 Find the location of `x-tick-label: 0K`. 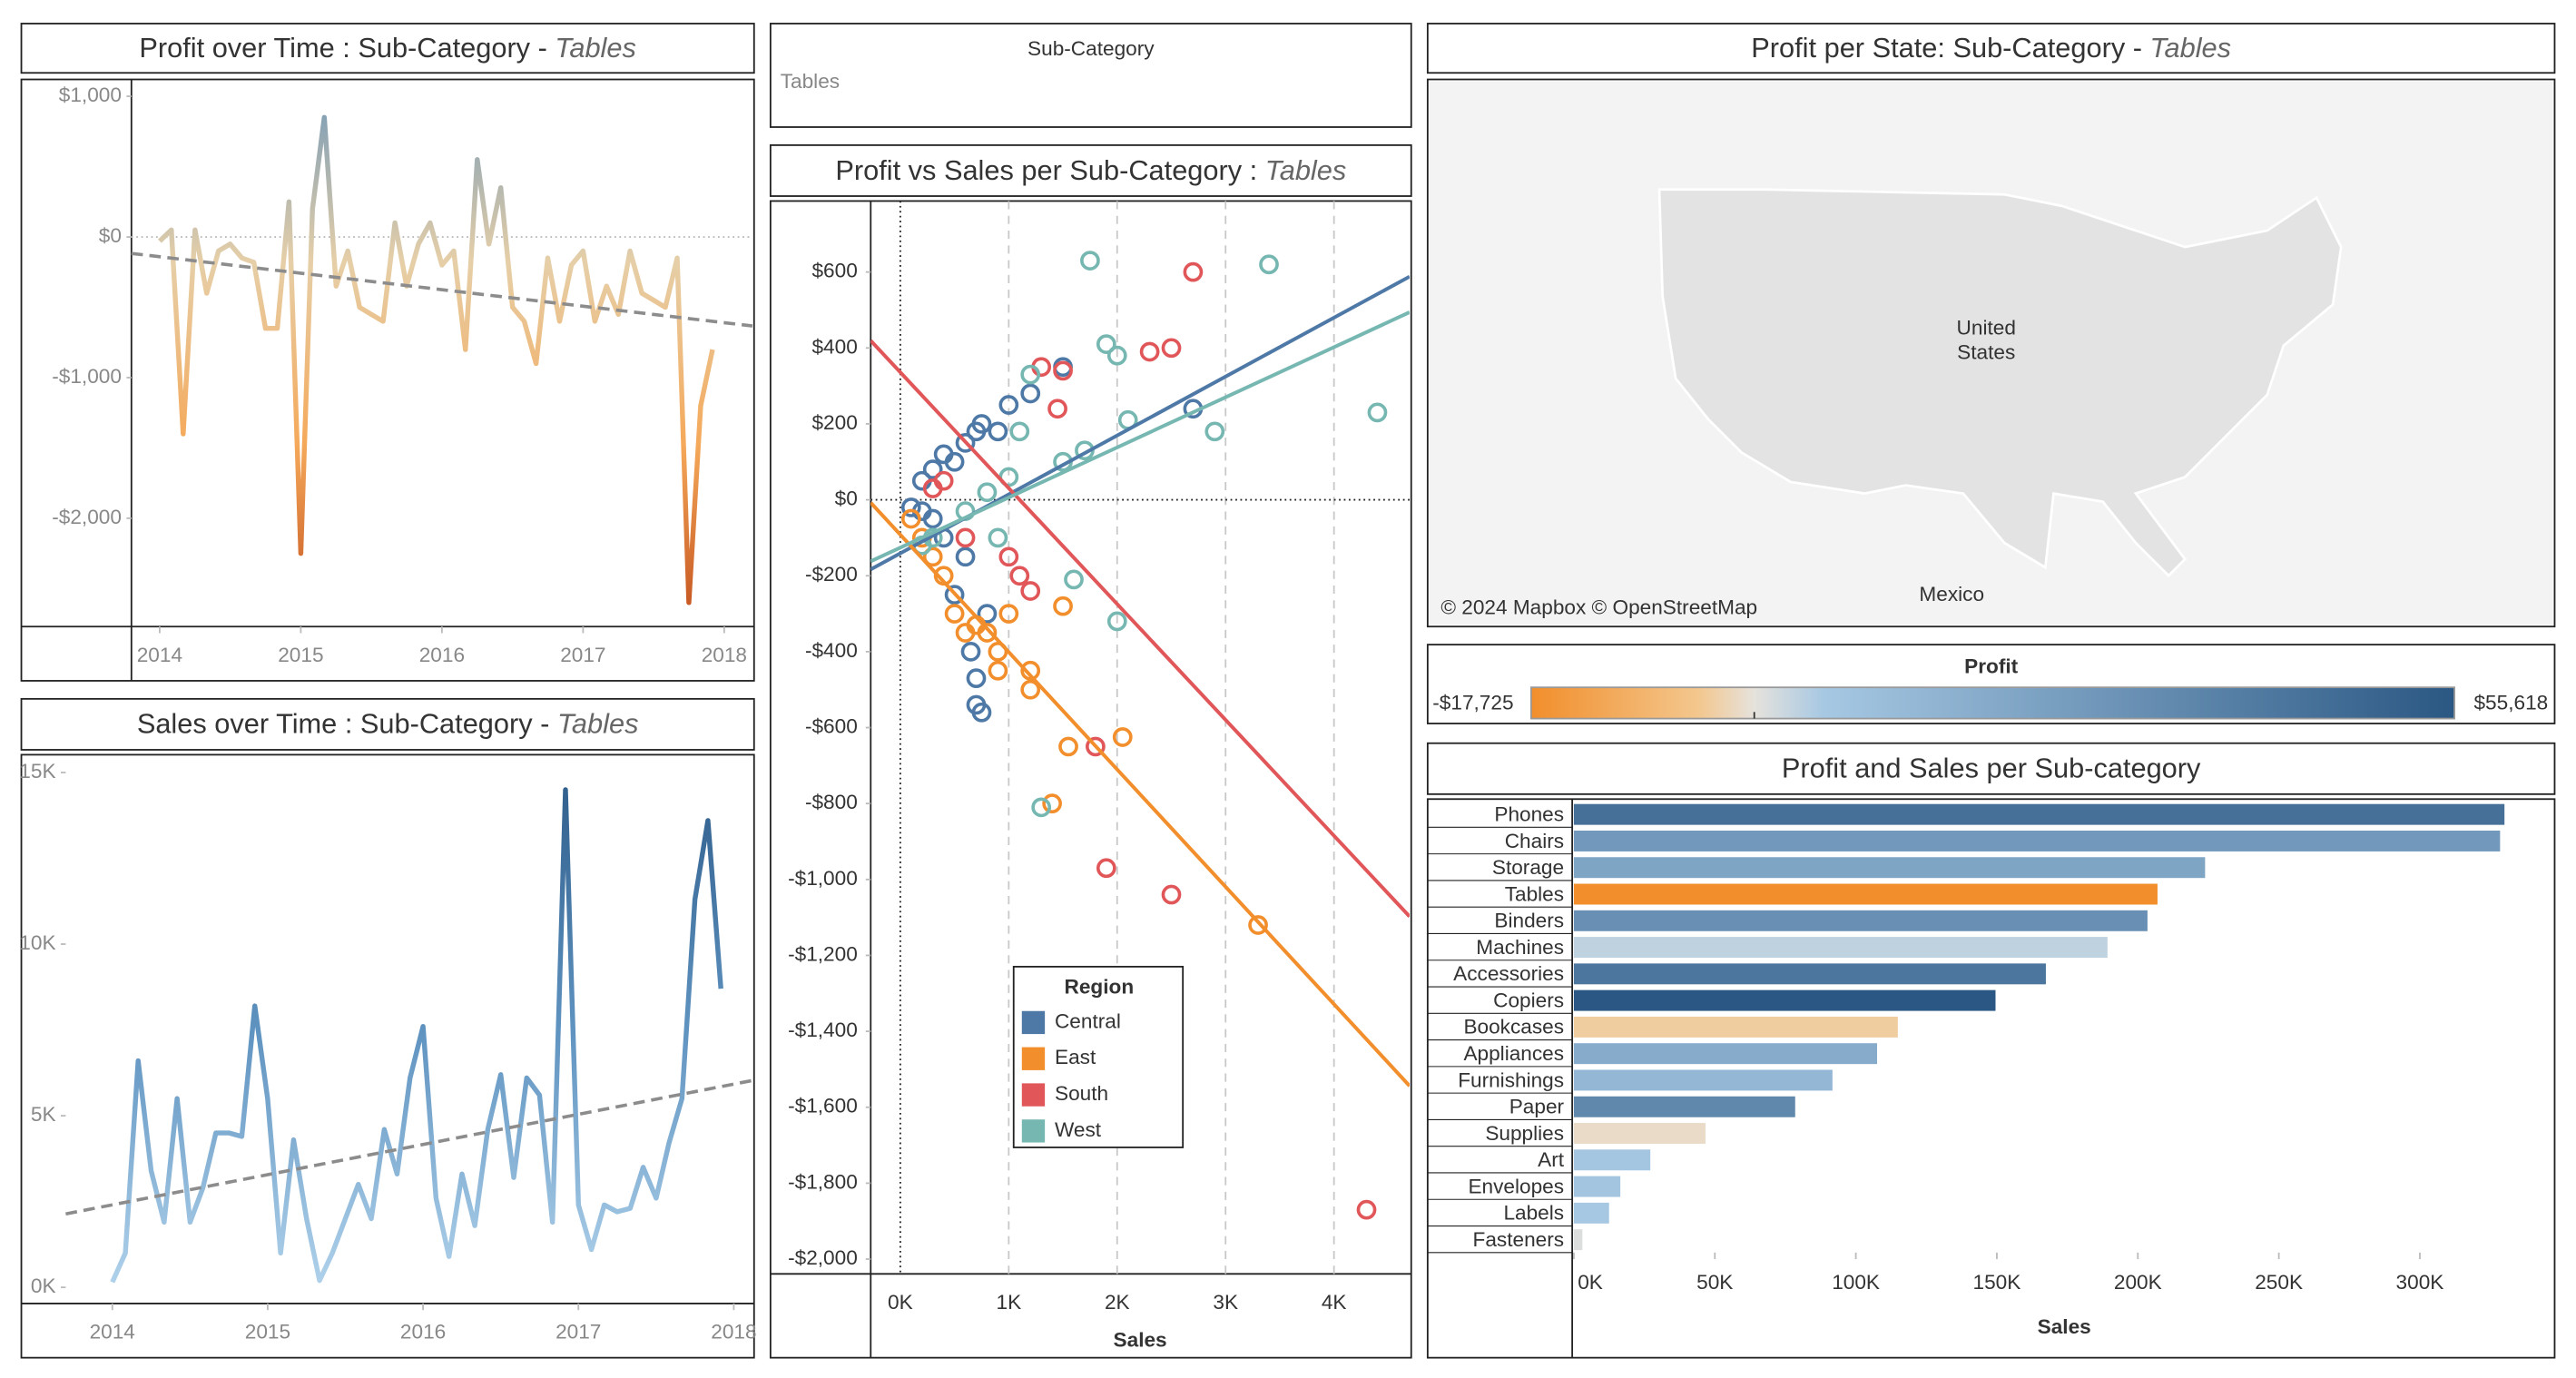

x-tick-label: 0K is located at coordinates (1590, 1283).